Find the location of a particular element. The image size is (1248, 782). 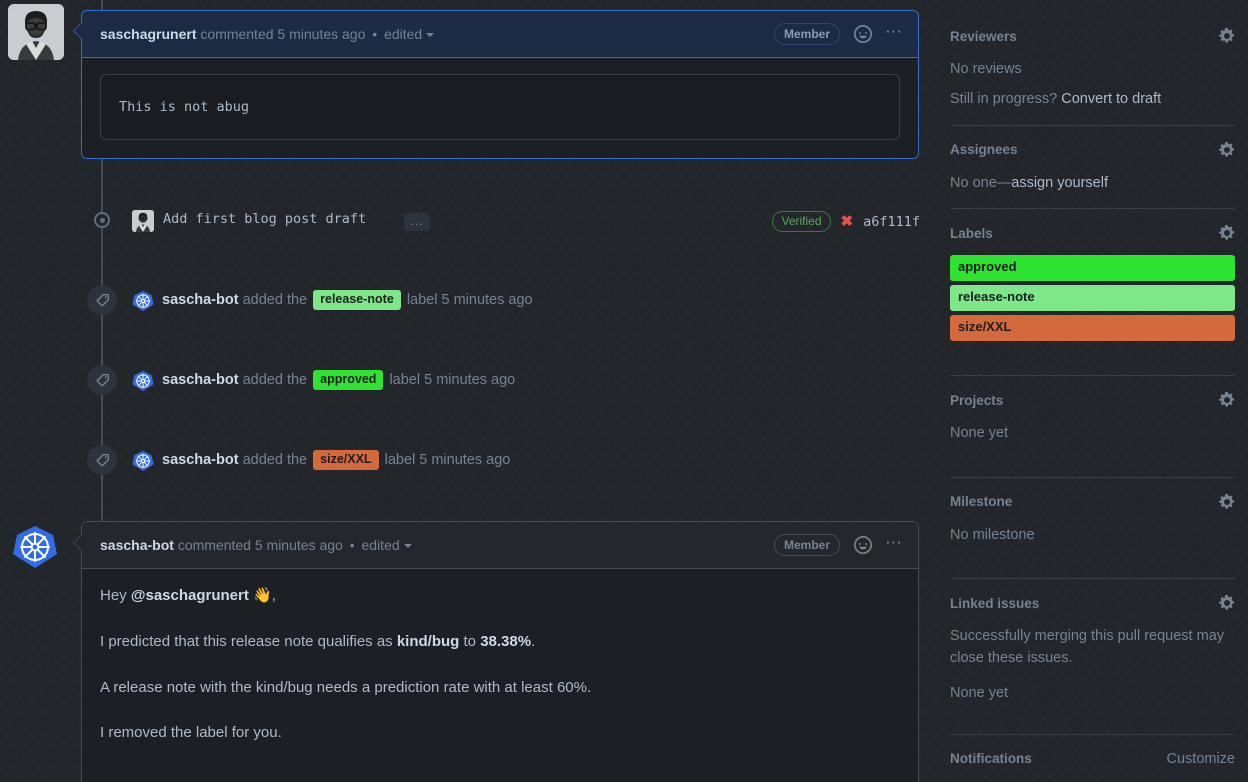

sidebar-label-approved: approved is located at coordinates (1092, 268).